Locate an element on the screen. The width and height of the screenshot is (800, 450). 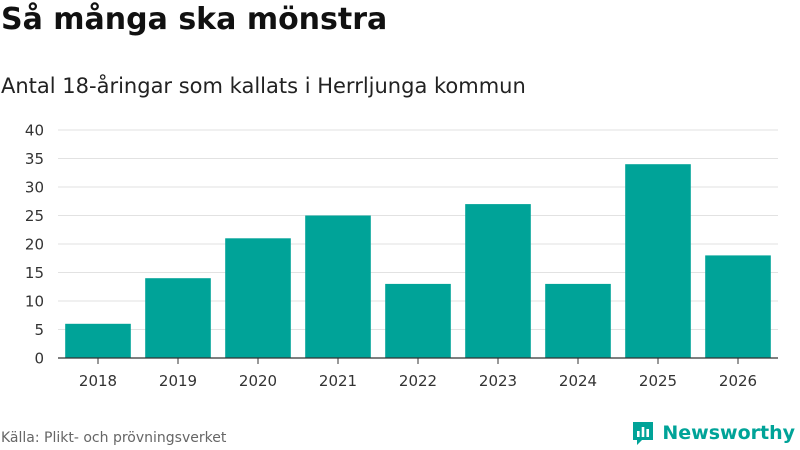
source-note: Källa: Plikt- och prövningsverket is located at coordinates (114, 438).